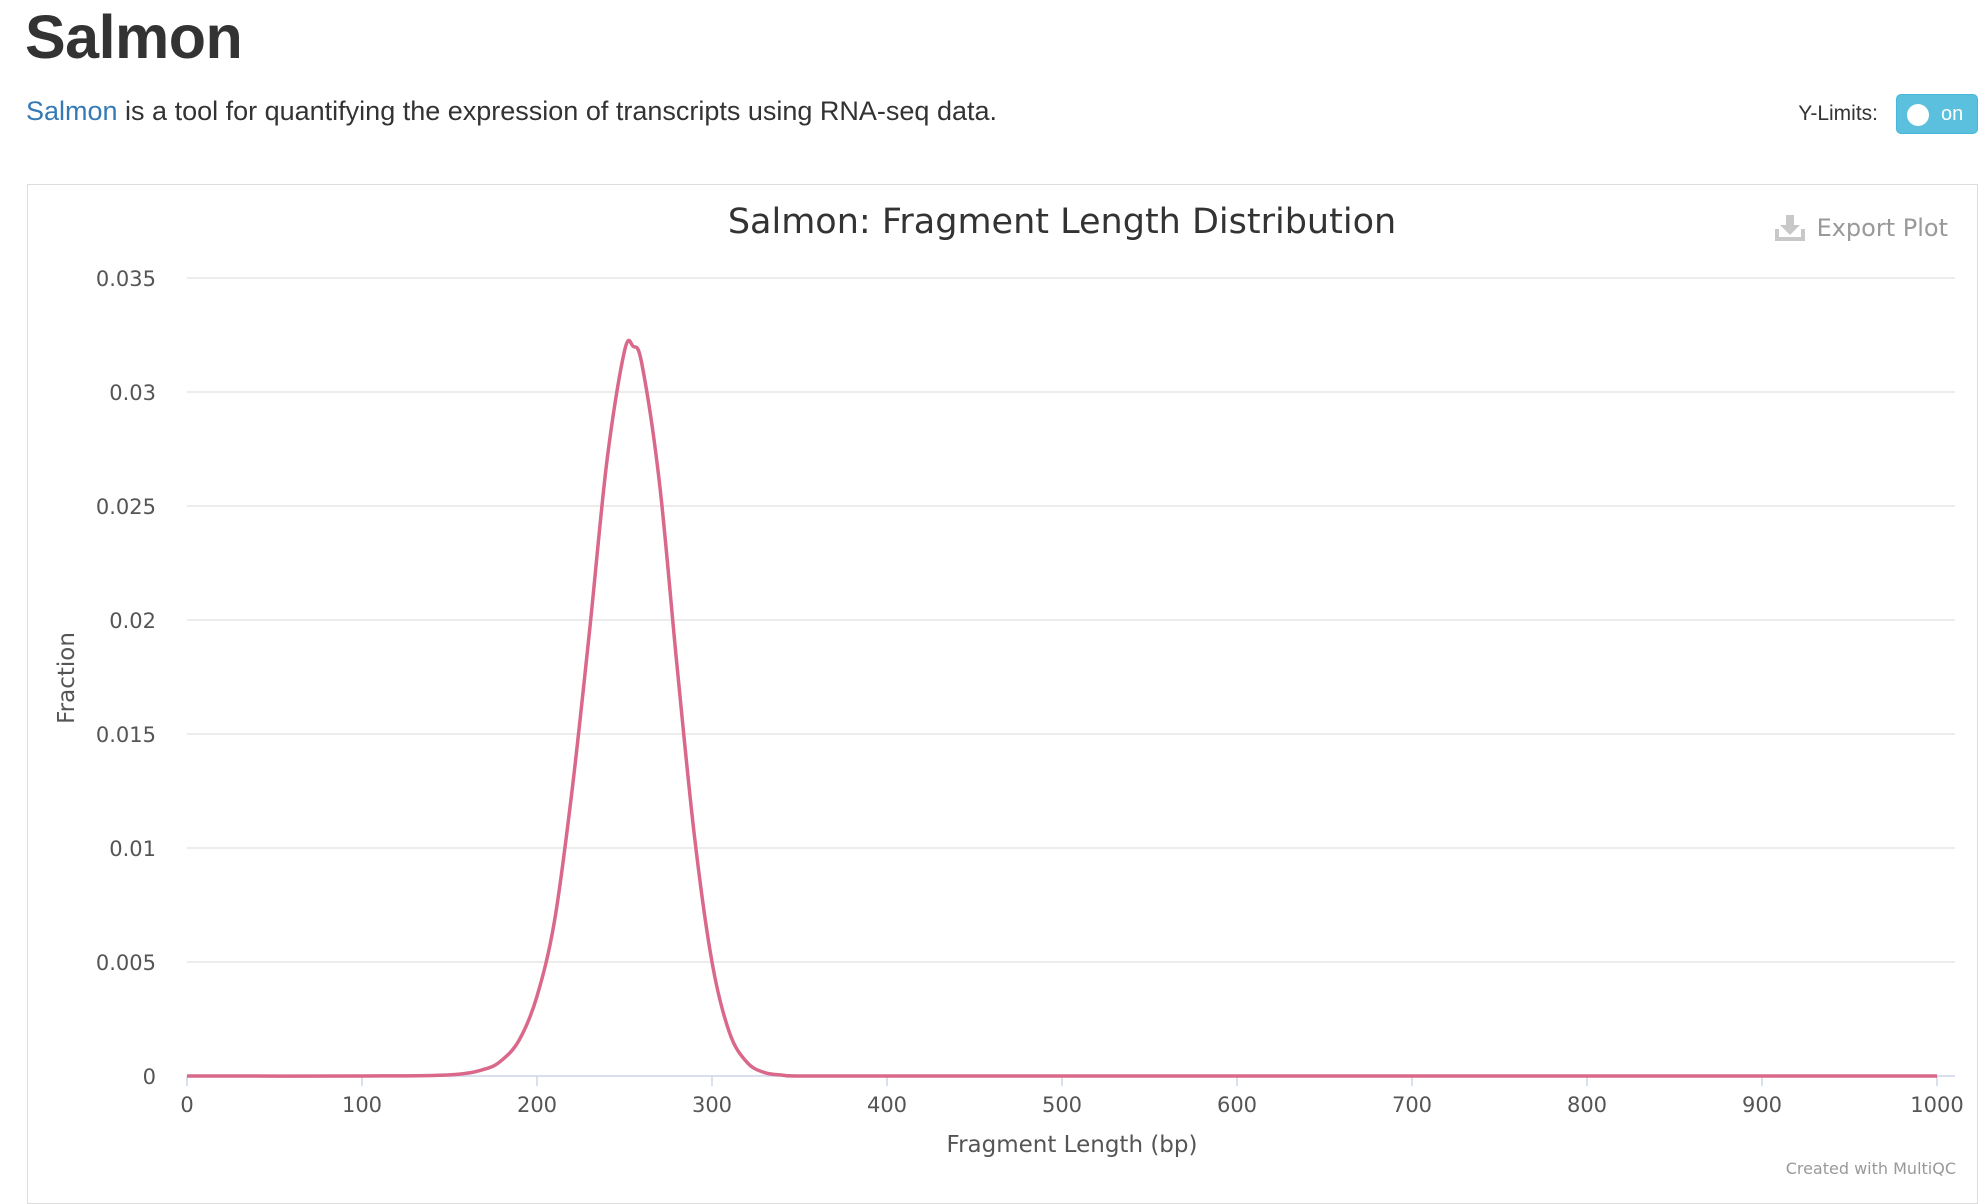 The width and height of the screenshot is (1978, 1204). I want to click on x-tick-label: 900, so click(1762, 1105).